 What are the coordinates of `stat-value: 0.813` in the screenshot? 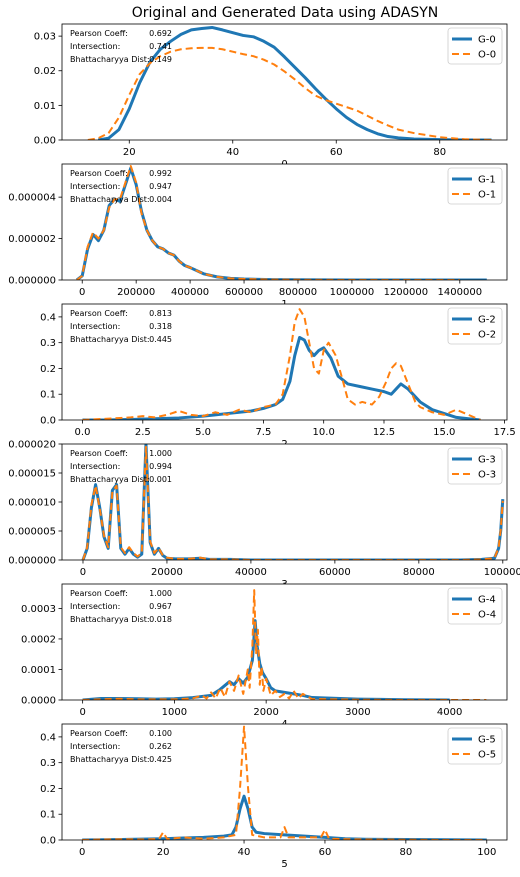 It's located at (160, 313).